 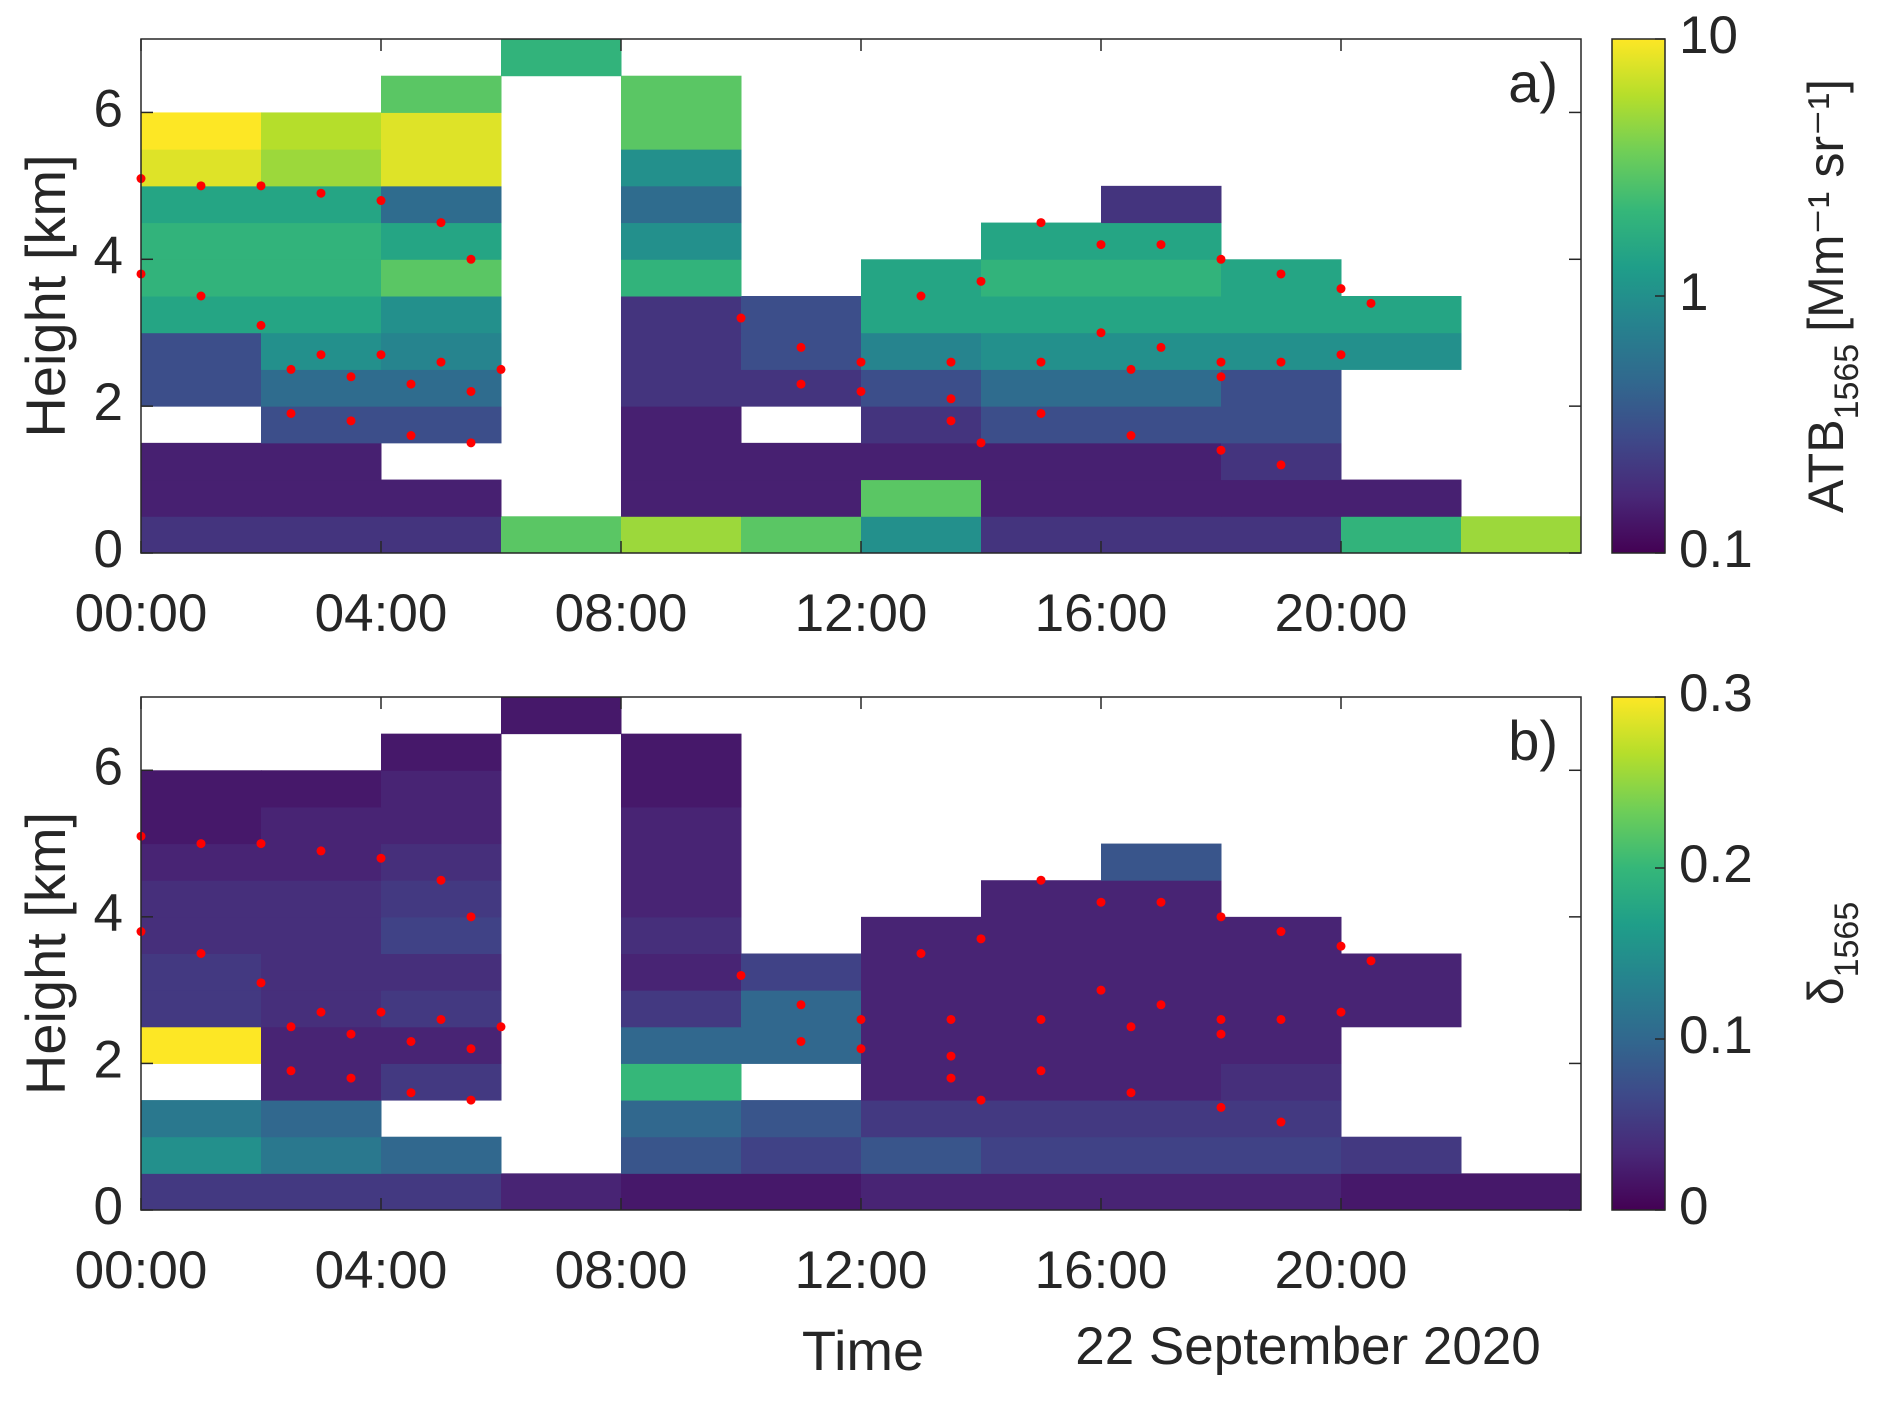 I want to click on colorbar-tick-label: 0.3, so click(x=1716, y=693).